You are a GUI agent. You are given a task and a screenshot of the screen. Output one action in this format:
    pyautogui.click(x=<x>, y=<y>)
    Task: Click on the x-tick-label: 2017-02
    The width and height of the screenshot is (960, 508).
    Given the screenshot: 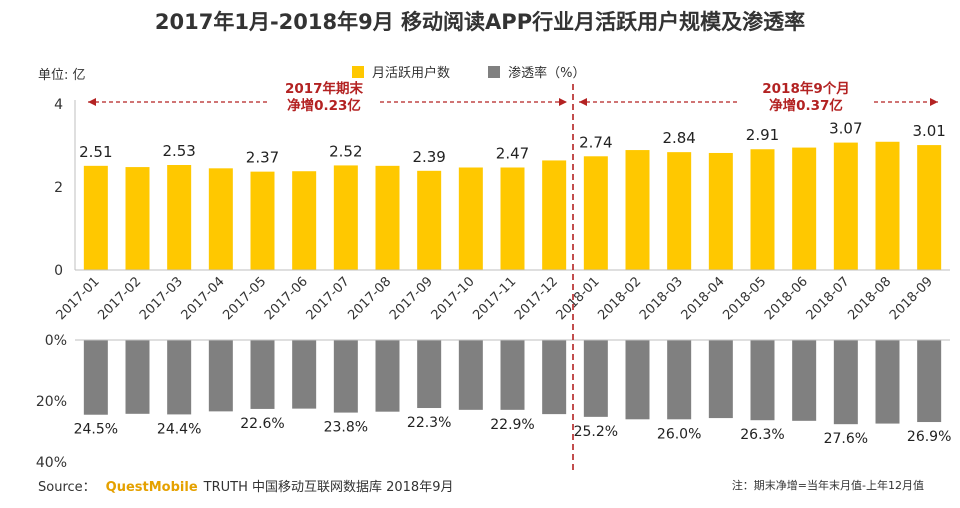 What is the action you would take?
    pyautogui.click(x=119, y=298)
    